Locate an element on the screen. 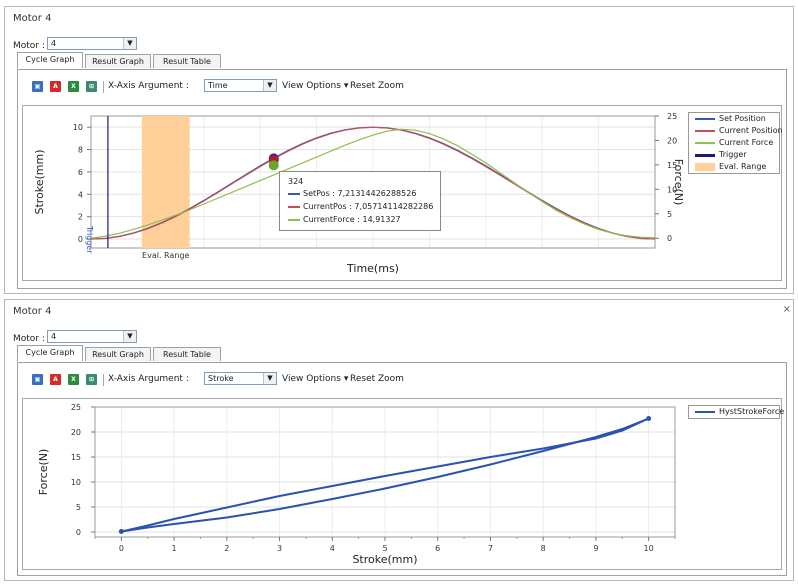 The width and height of the screenshot is (798, 585). legend-item-eval-range: Eval. Range is located at coordinates (734, 167).